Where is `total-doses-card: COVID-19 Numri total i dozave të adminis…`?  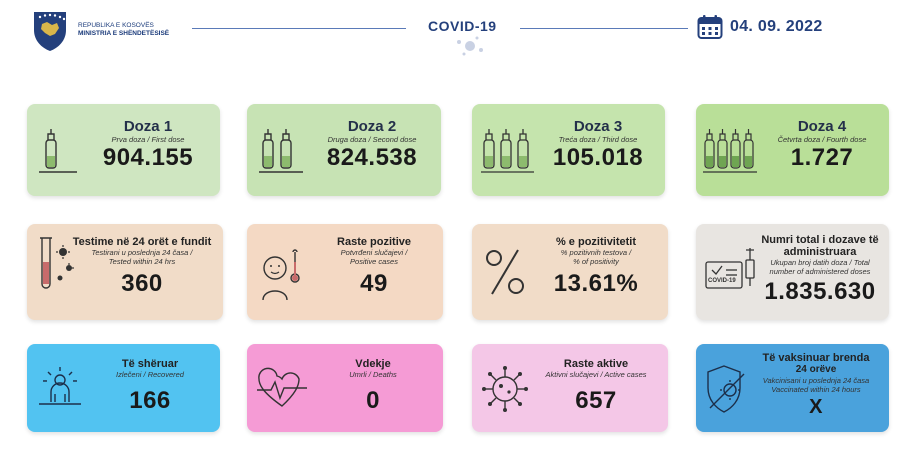 total-doses-card: COVID-19 Numri total i dozave të adminis… is located at coordinates (792, 272).